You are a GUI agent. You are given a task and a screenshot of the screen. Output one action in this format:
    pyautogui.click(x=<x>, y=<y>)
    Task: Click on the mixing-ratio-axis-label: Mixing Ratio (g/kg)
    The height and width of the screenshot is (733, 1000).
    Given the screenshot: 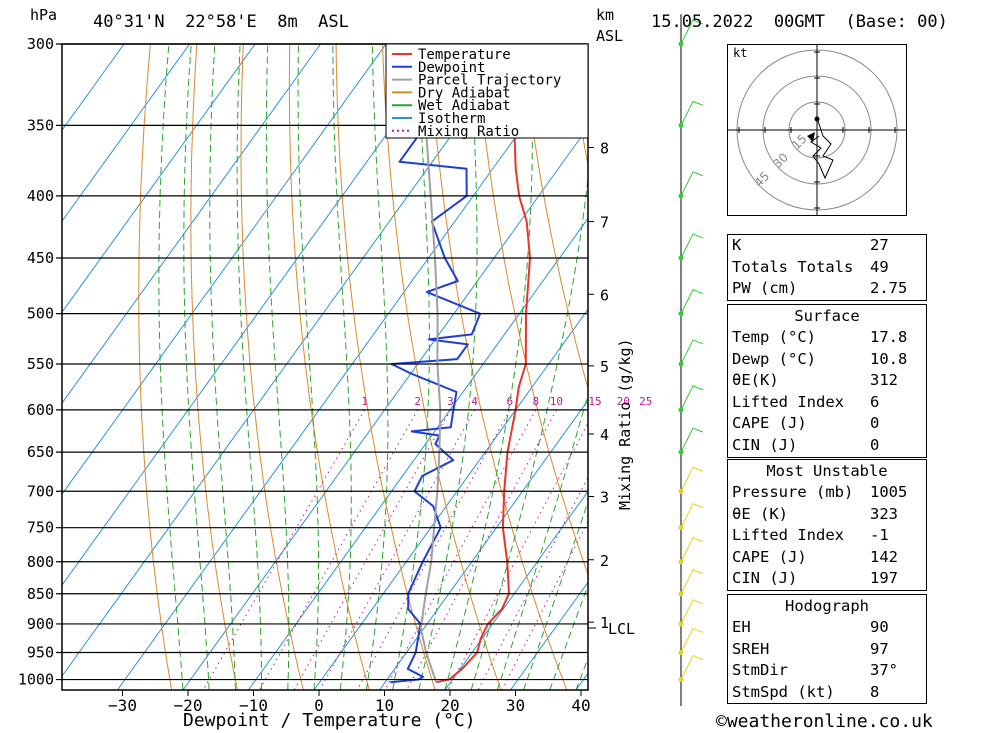 What is the action you would take?
    pyautogui.click(x=625, y=424)
    